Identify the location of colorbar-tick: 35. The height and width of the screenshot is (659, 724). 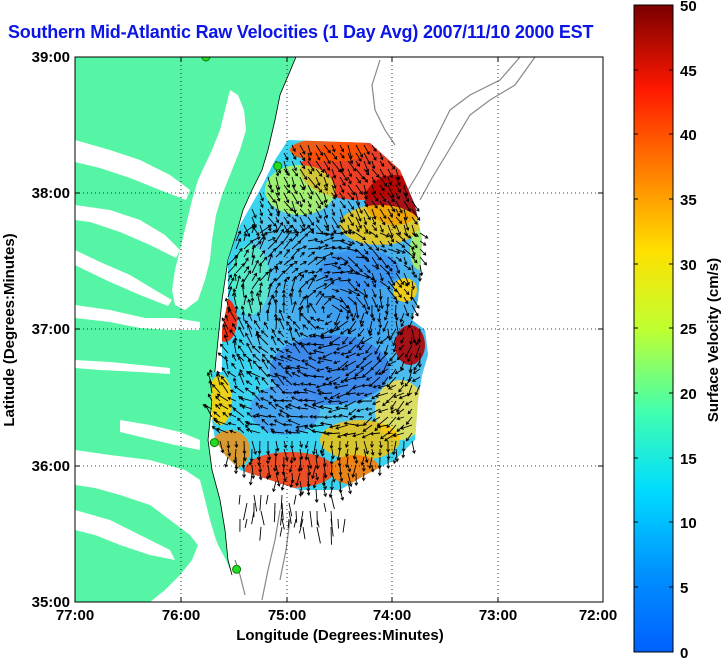
(688, 200).